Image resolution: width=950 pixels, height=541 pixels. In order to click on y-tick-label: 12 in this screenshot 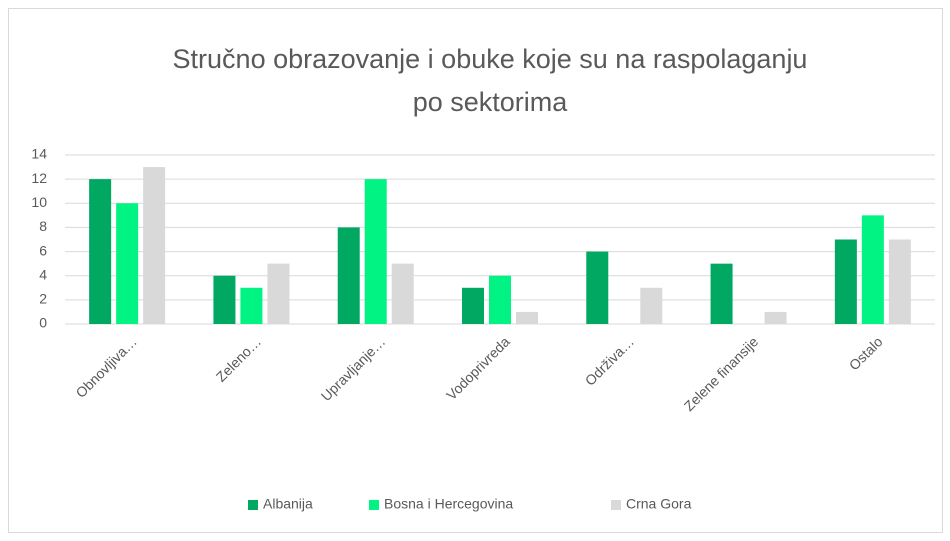, I will do `click(39, 178)`.